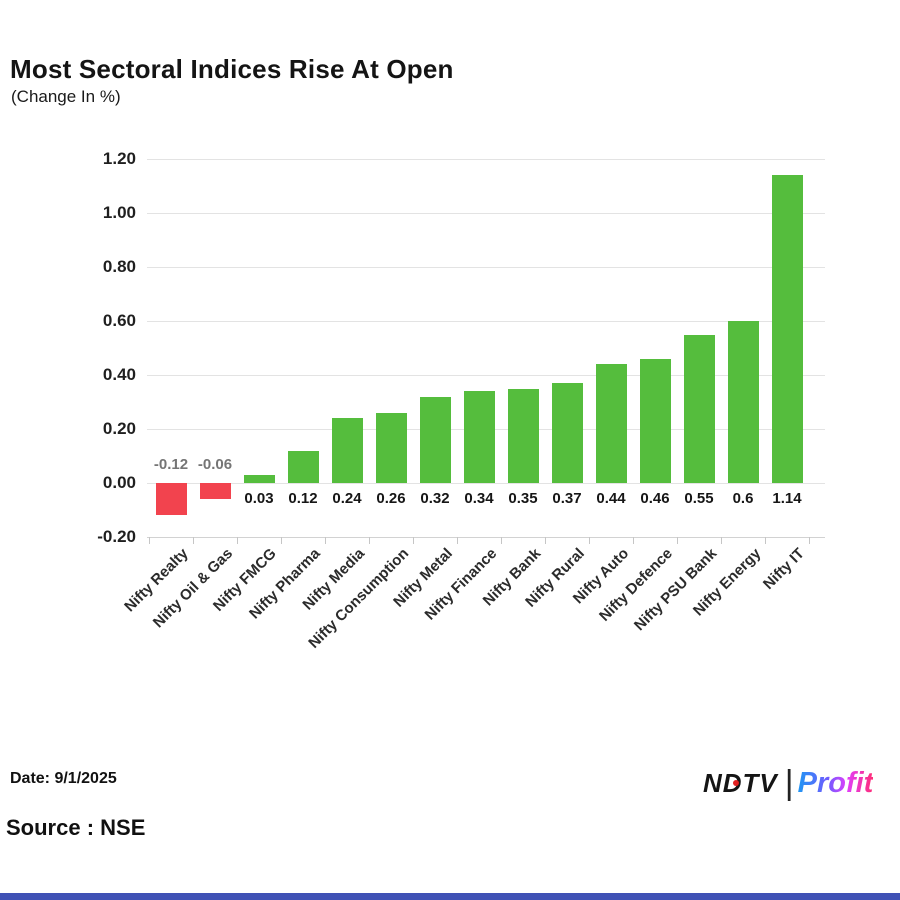  I want to click on y-axis-tick-label: -0.20, so click(116, 536).